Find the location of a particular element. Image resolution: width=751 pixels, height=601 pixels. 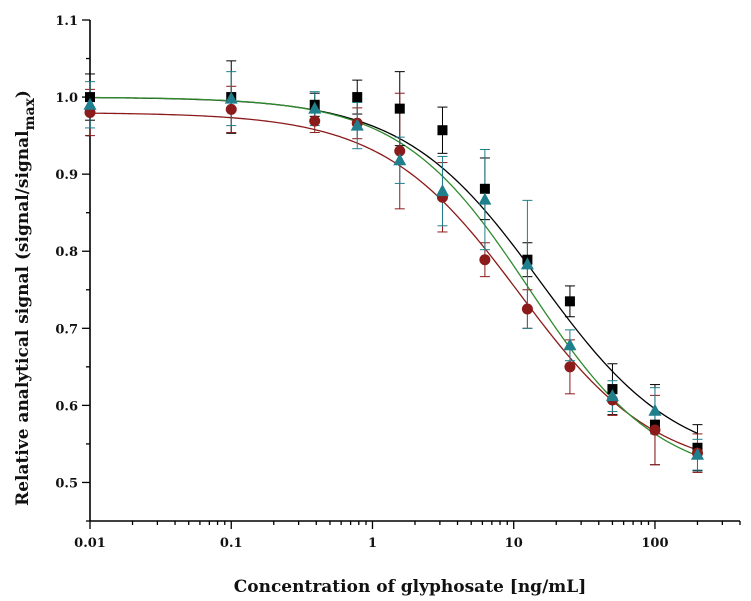

y-tick-label: 0.9 is located at coordinates (66, 175).